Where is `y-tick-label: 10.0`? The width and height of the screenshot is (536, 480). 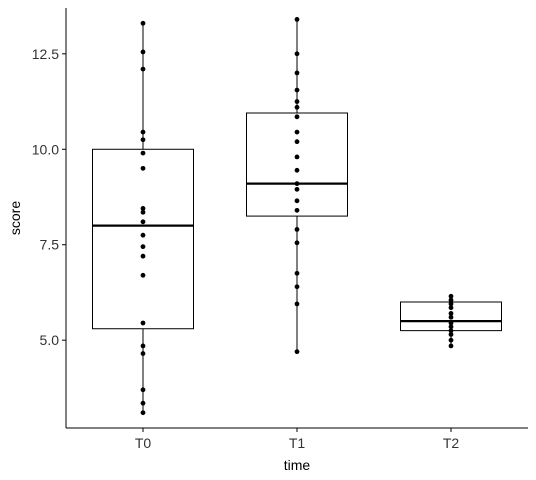
y-tick-label: 10.0 is located at coordinates (45, 149).